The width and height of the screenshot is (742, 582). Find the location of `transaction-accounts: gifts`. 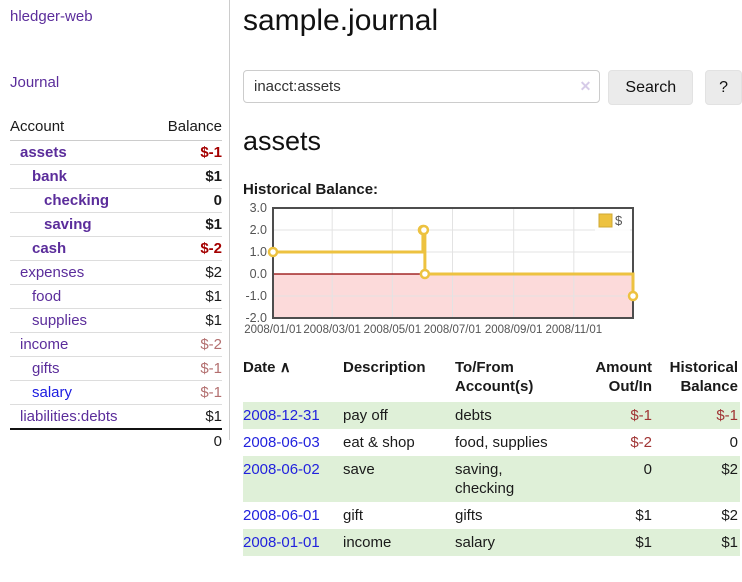

transaction-accounts: gifts is located at coordinates (469, 515).